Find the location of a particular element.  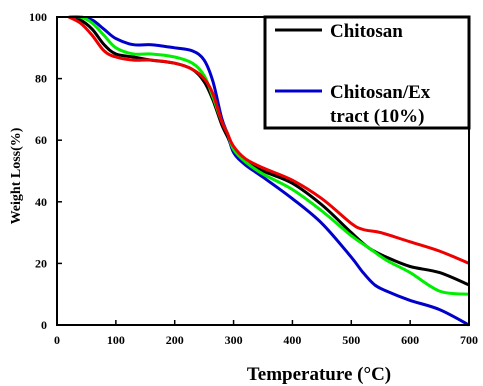

x-tick-label: 400 is located at coordinates (292, 340).